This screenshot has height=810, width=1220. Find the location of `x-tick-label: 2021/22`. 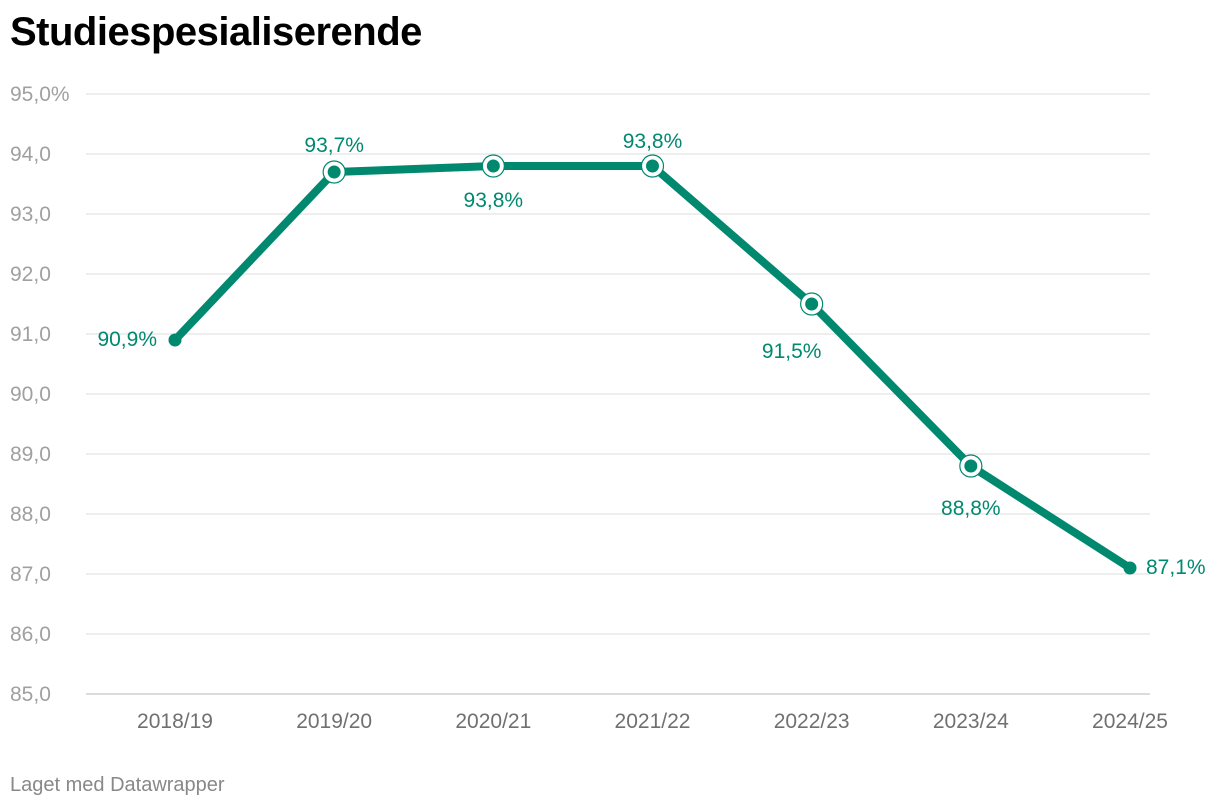

x-tick-label: 2021/22 is located at coordinates (653, 721).